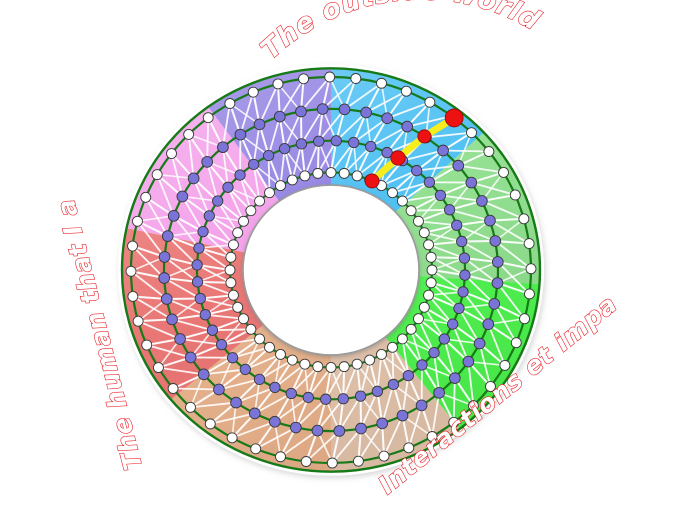 The width and height of the screenshot is (679, 513). Describe the element at coordinates (414, 148) in the screenshot. I see `highlight-path-nodes` at that location.